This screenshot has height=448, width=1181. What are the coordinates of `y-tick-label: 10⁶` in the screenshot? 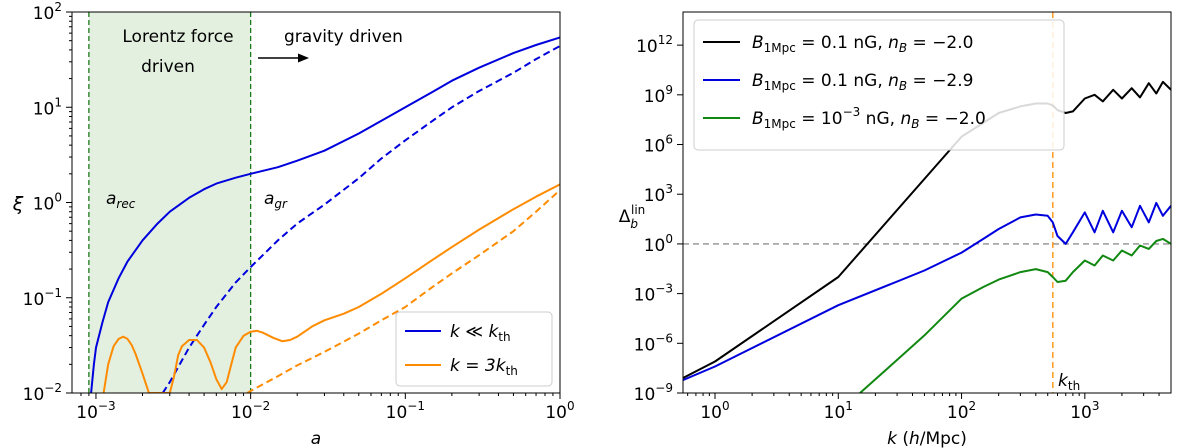 It's located at (658, 145).